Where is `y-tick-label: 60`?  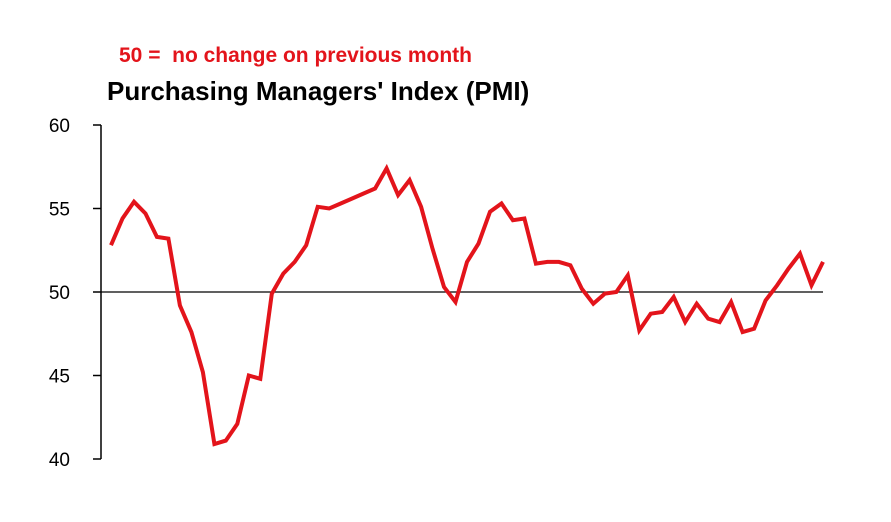 y-tick-label: 60 is located at coordinates (59, 126).